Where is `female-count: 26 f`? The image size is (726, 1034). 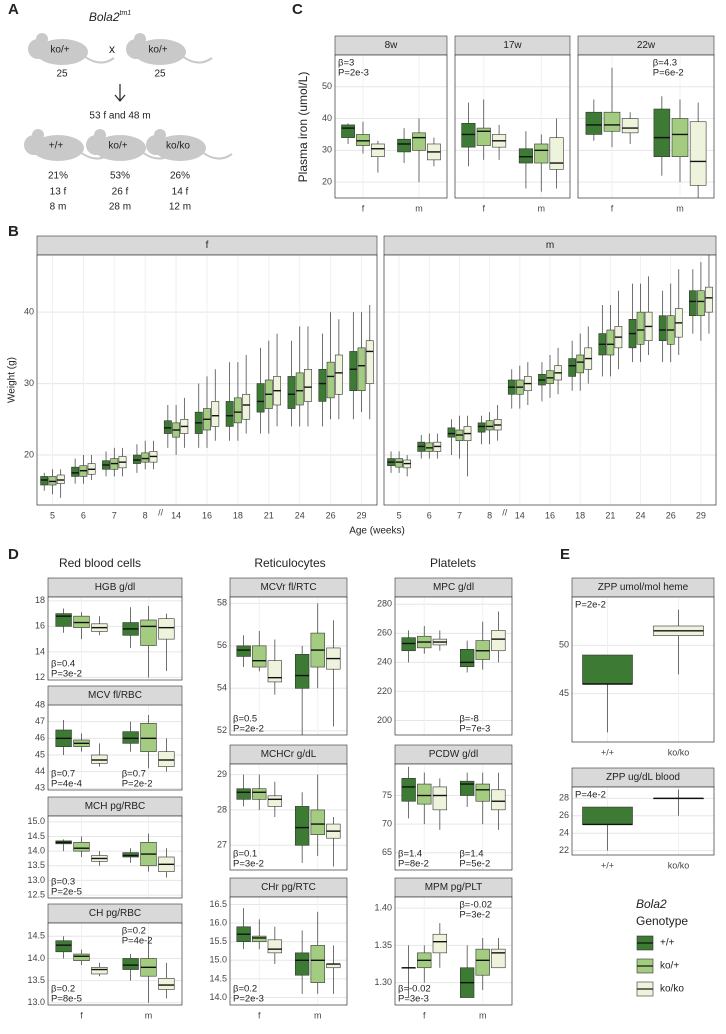 female-count: 26 f is located at coordinates (120, 192).